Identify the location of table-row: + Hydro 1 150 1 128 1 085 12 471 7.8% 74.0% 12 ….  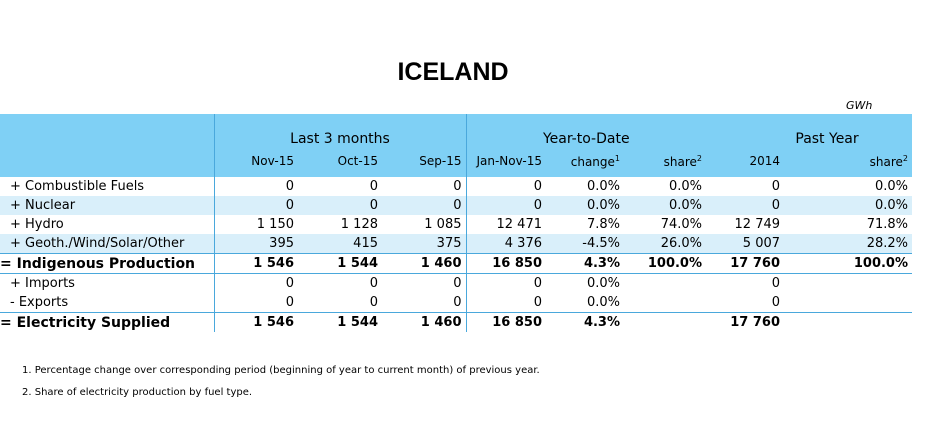
(456, 224).